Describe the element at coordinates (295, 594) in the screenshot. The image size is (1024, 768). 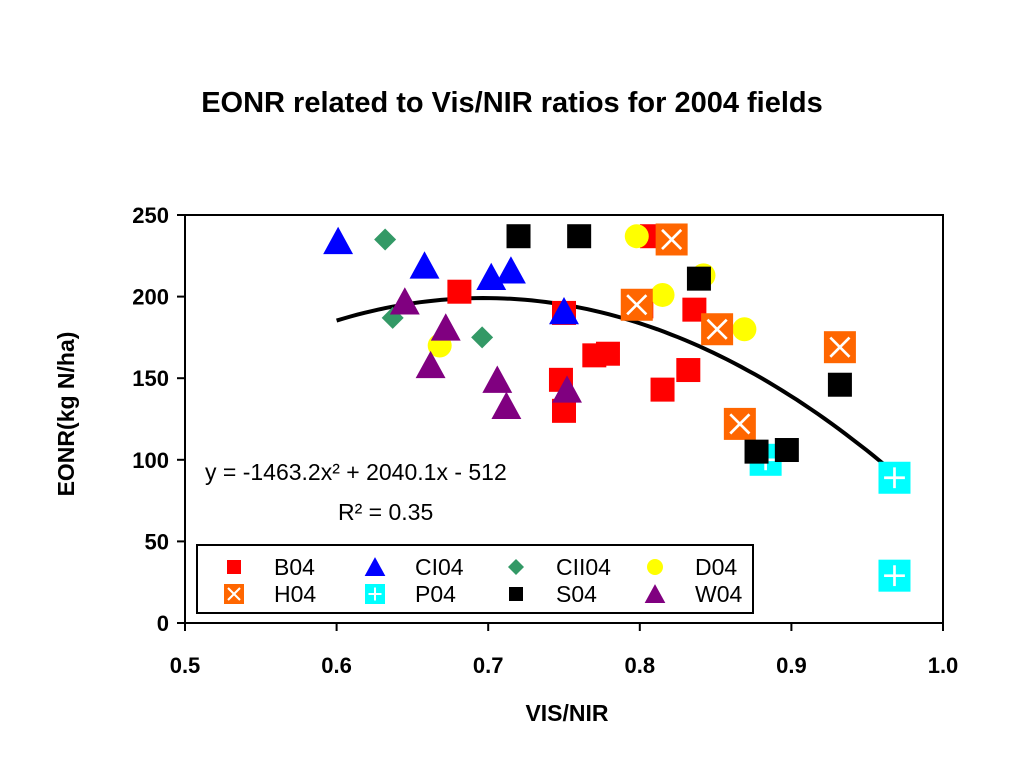
I see `legend-label-h04: H04` at that location.